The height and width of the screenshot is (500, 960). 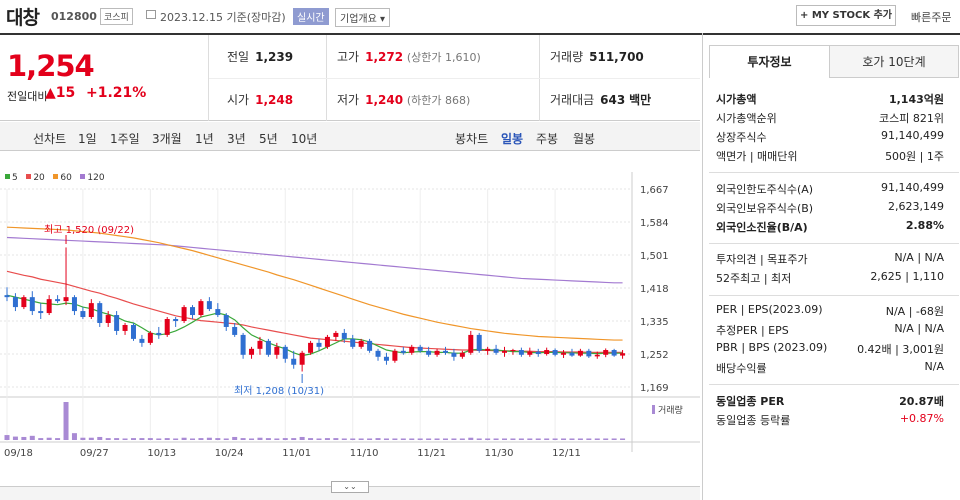 What do you see at coordinates (830, 259) in the screenshot?
I see `invest-row: 투자의견 | 목표주가 N/A | N/A` at bounding box center [830, 259].